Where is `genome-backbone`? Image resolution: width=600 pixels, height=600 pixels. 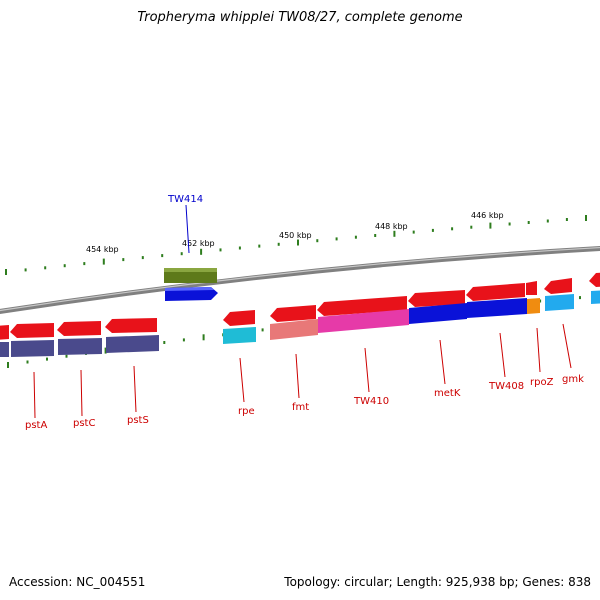 genome-backbone is located at coordinates (300, 280).